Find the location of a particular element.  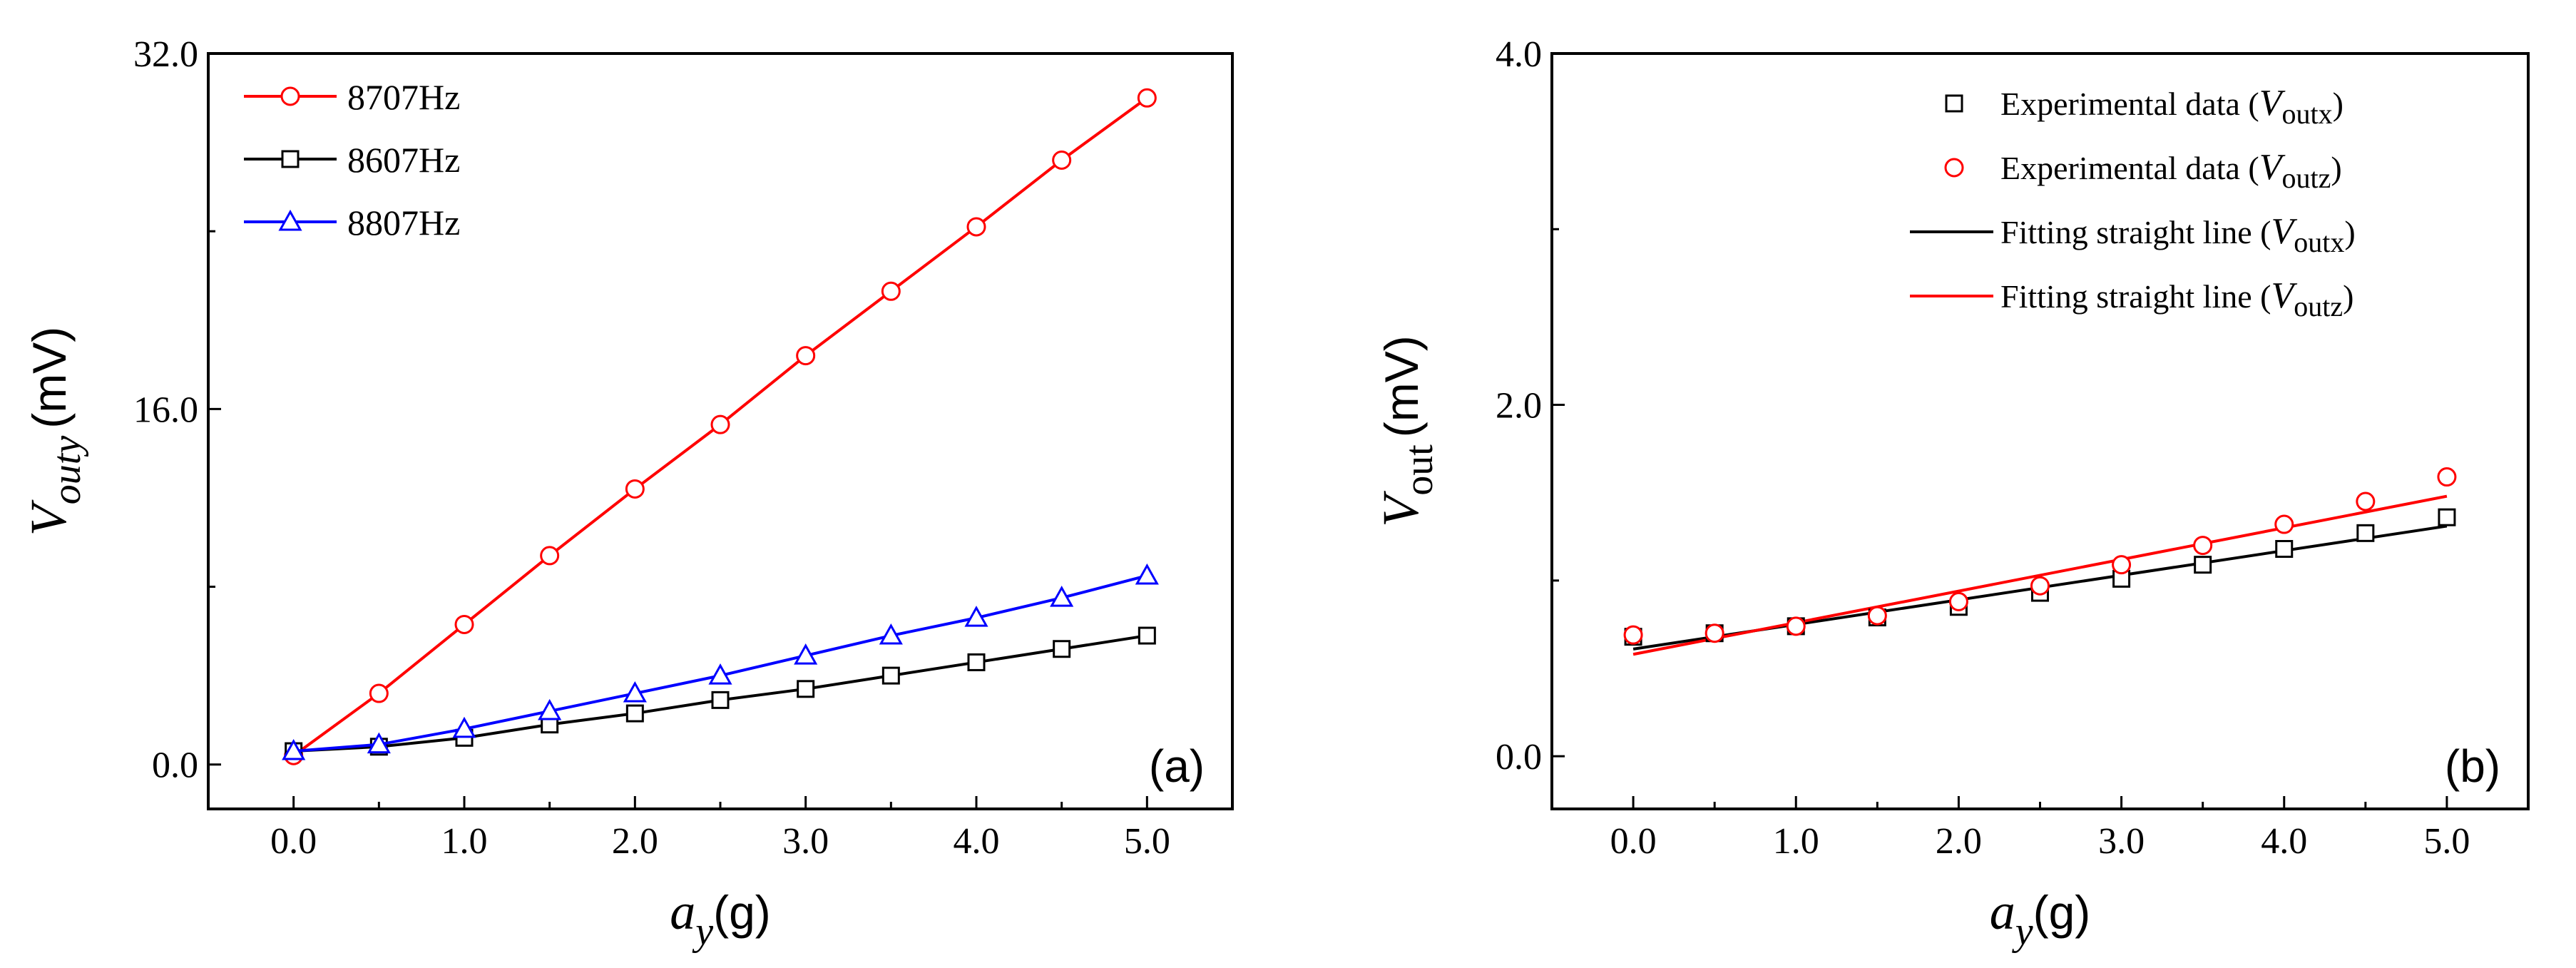

x-axis-subscript-a: y is located at coordinates (703, 932).